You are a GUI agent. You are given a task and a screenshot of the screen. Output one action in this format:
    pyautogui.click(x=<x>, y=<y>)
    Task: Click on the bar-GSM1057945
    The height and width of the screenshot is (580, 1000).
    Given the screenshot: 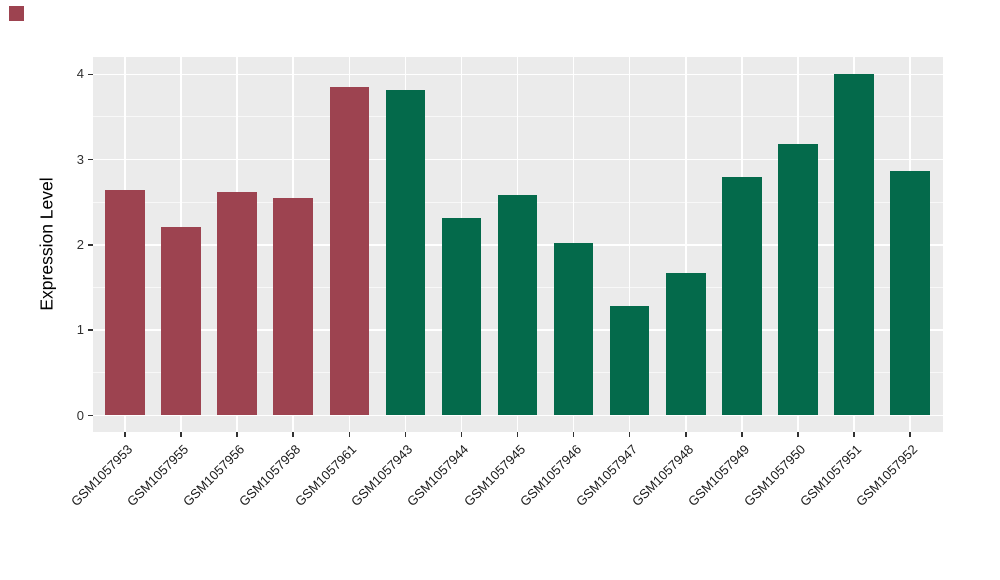 What is the action you would take?
    pyautogui.click(x=517, y=305)
    